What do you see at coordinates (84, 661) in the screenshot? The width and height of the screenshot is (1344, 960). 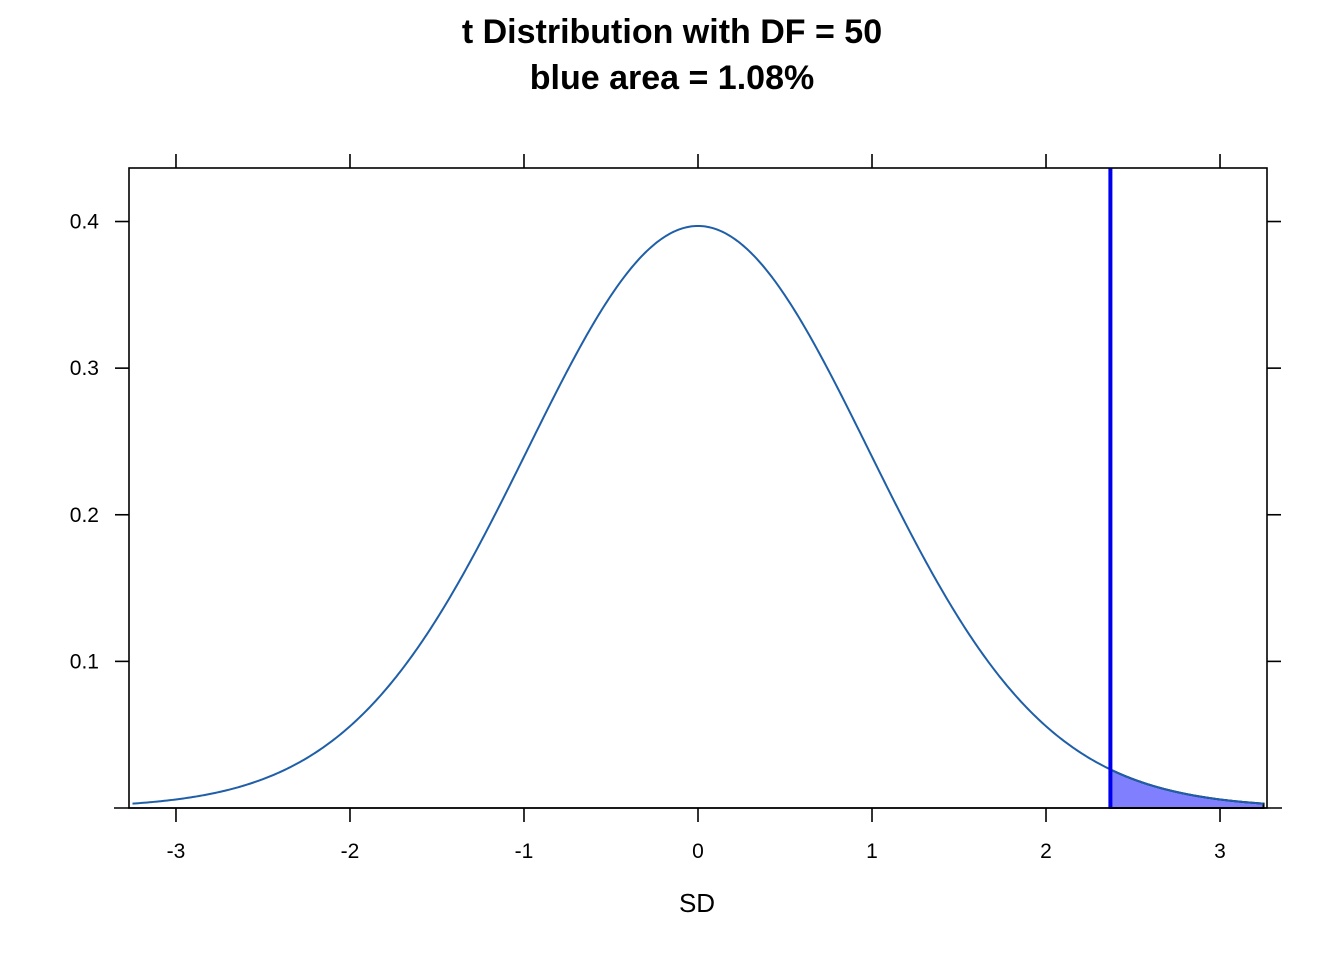 I see `y-tick-label: 0.1` at bounding box center [84, 661].